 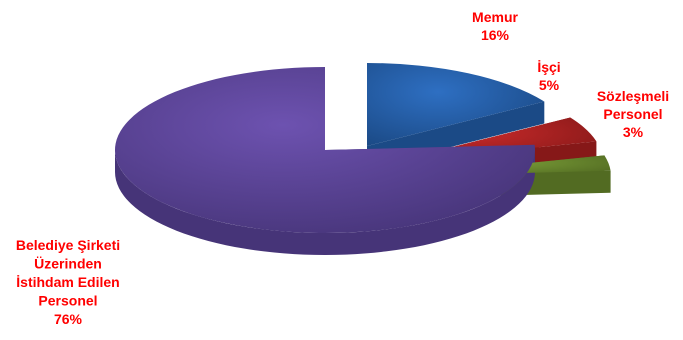 What do you see at coordinates (633, 96) in the screenshot?
I see `slice-label-line: Sözleşmeli` at bounding box center [633, 96].